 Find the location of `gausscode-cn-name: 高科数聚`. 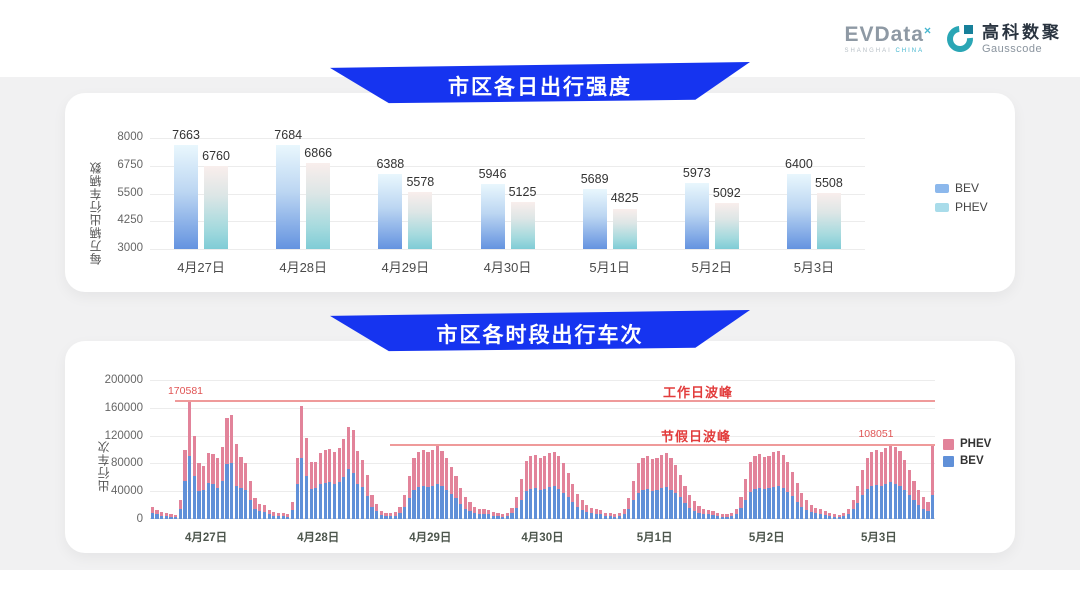

gausscode-cn-name: 高科数聚 is located at coordinates (1022, 32).